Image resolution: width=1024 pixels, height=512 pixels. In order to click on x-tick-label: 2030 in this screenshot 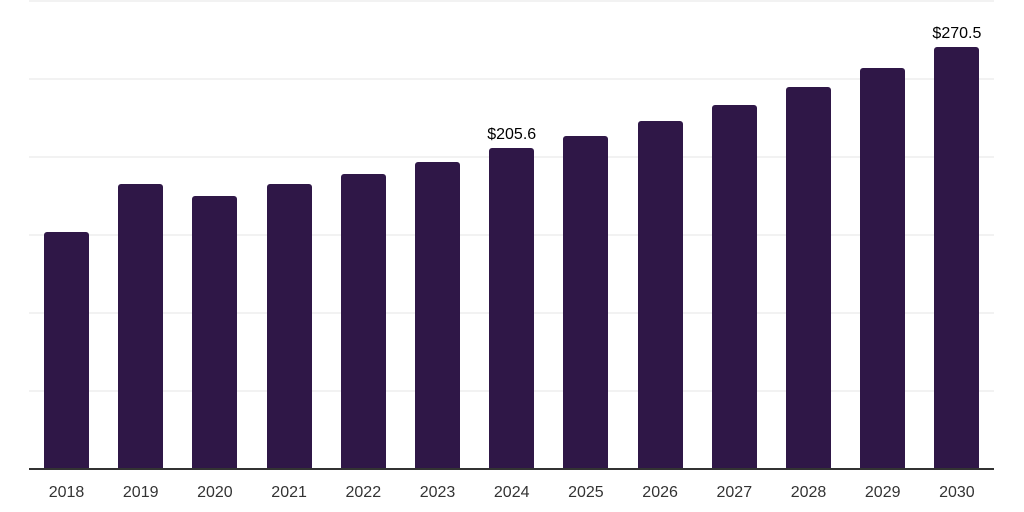, I will do `click(957, 492)`.